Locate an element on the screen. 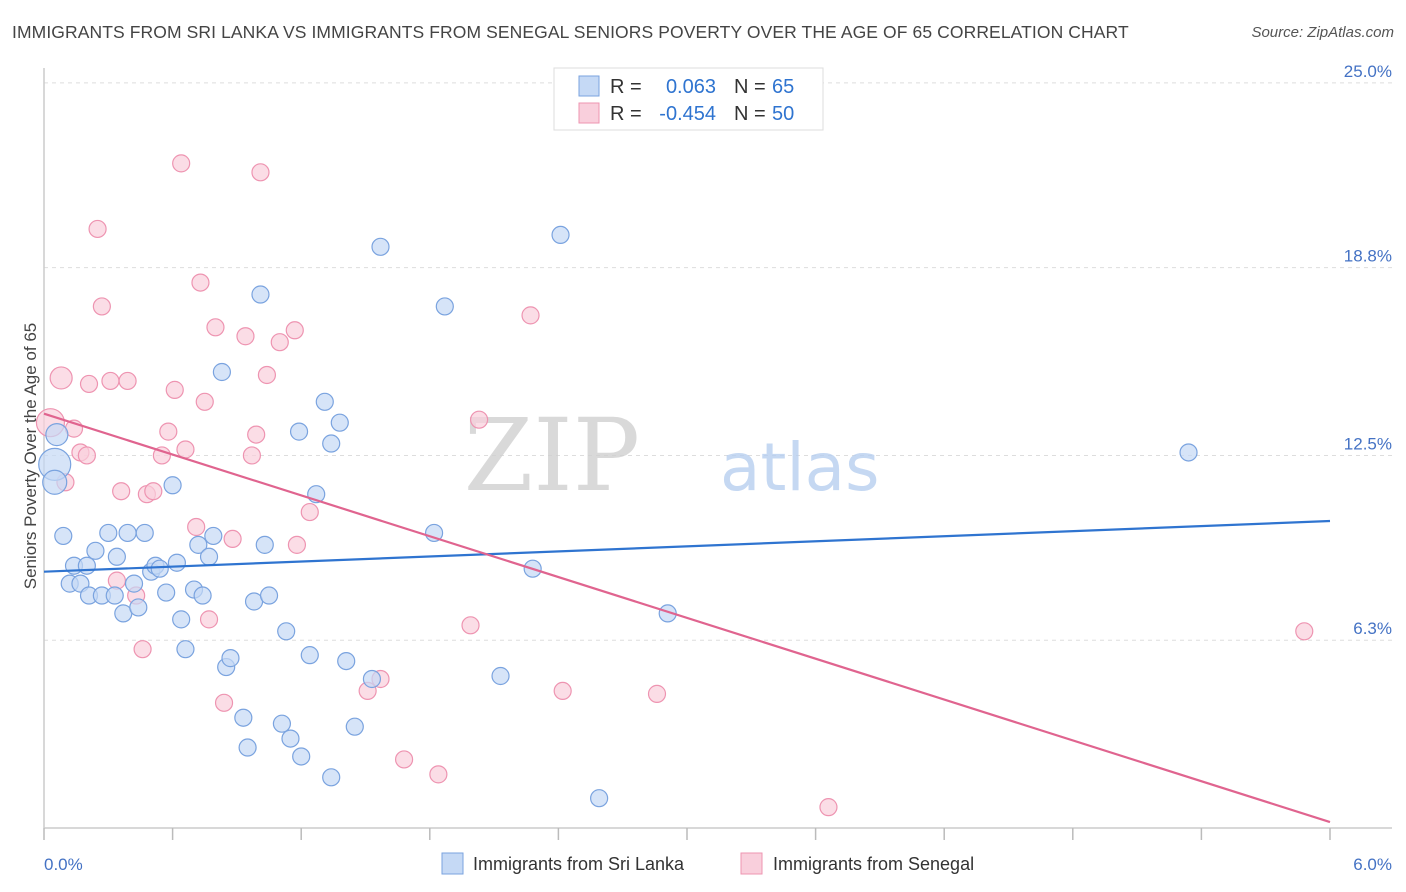  stats-swatch-senegal is located at coordinates (589, 113).